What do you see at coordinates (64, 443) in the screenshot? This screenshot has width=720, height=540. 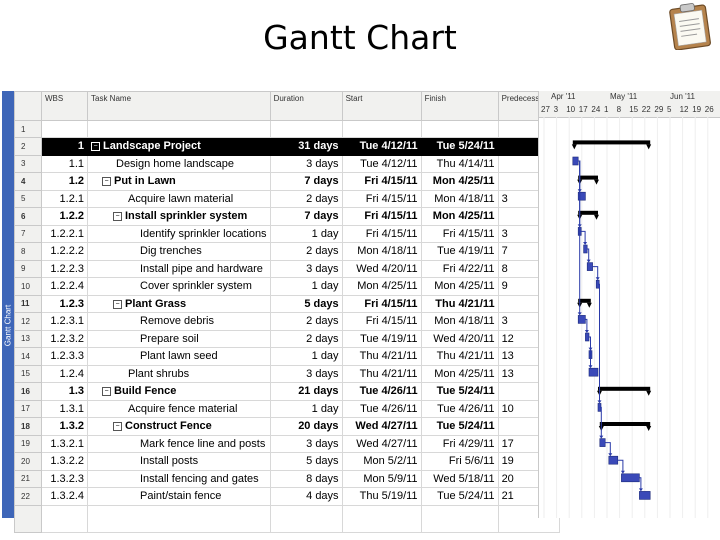 I see `wbs-cell: 1.3.2.1` at bounding box center [64, 443].